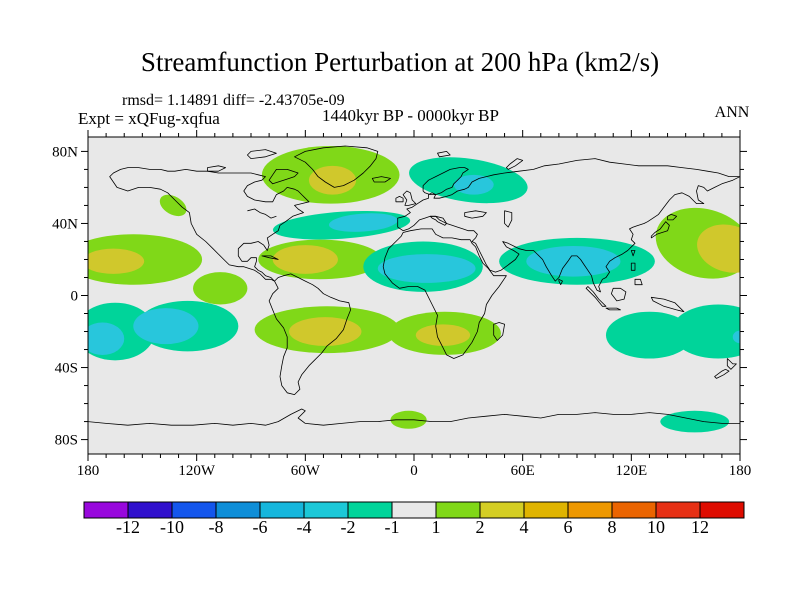 Image resolution: width=800 pixels, height=600 pixels. What do you see at coordinates (410, 115) in the screenshot?
I see `period-label: 1440kyr BP - 0000kyr BP` at bounding box center [410, 115].